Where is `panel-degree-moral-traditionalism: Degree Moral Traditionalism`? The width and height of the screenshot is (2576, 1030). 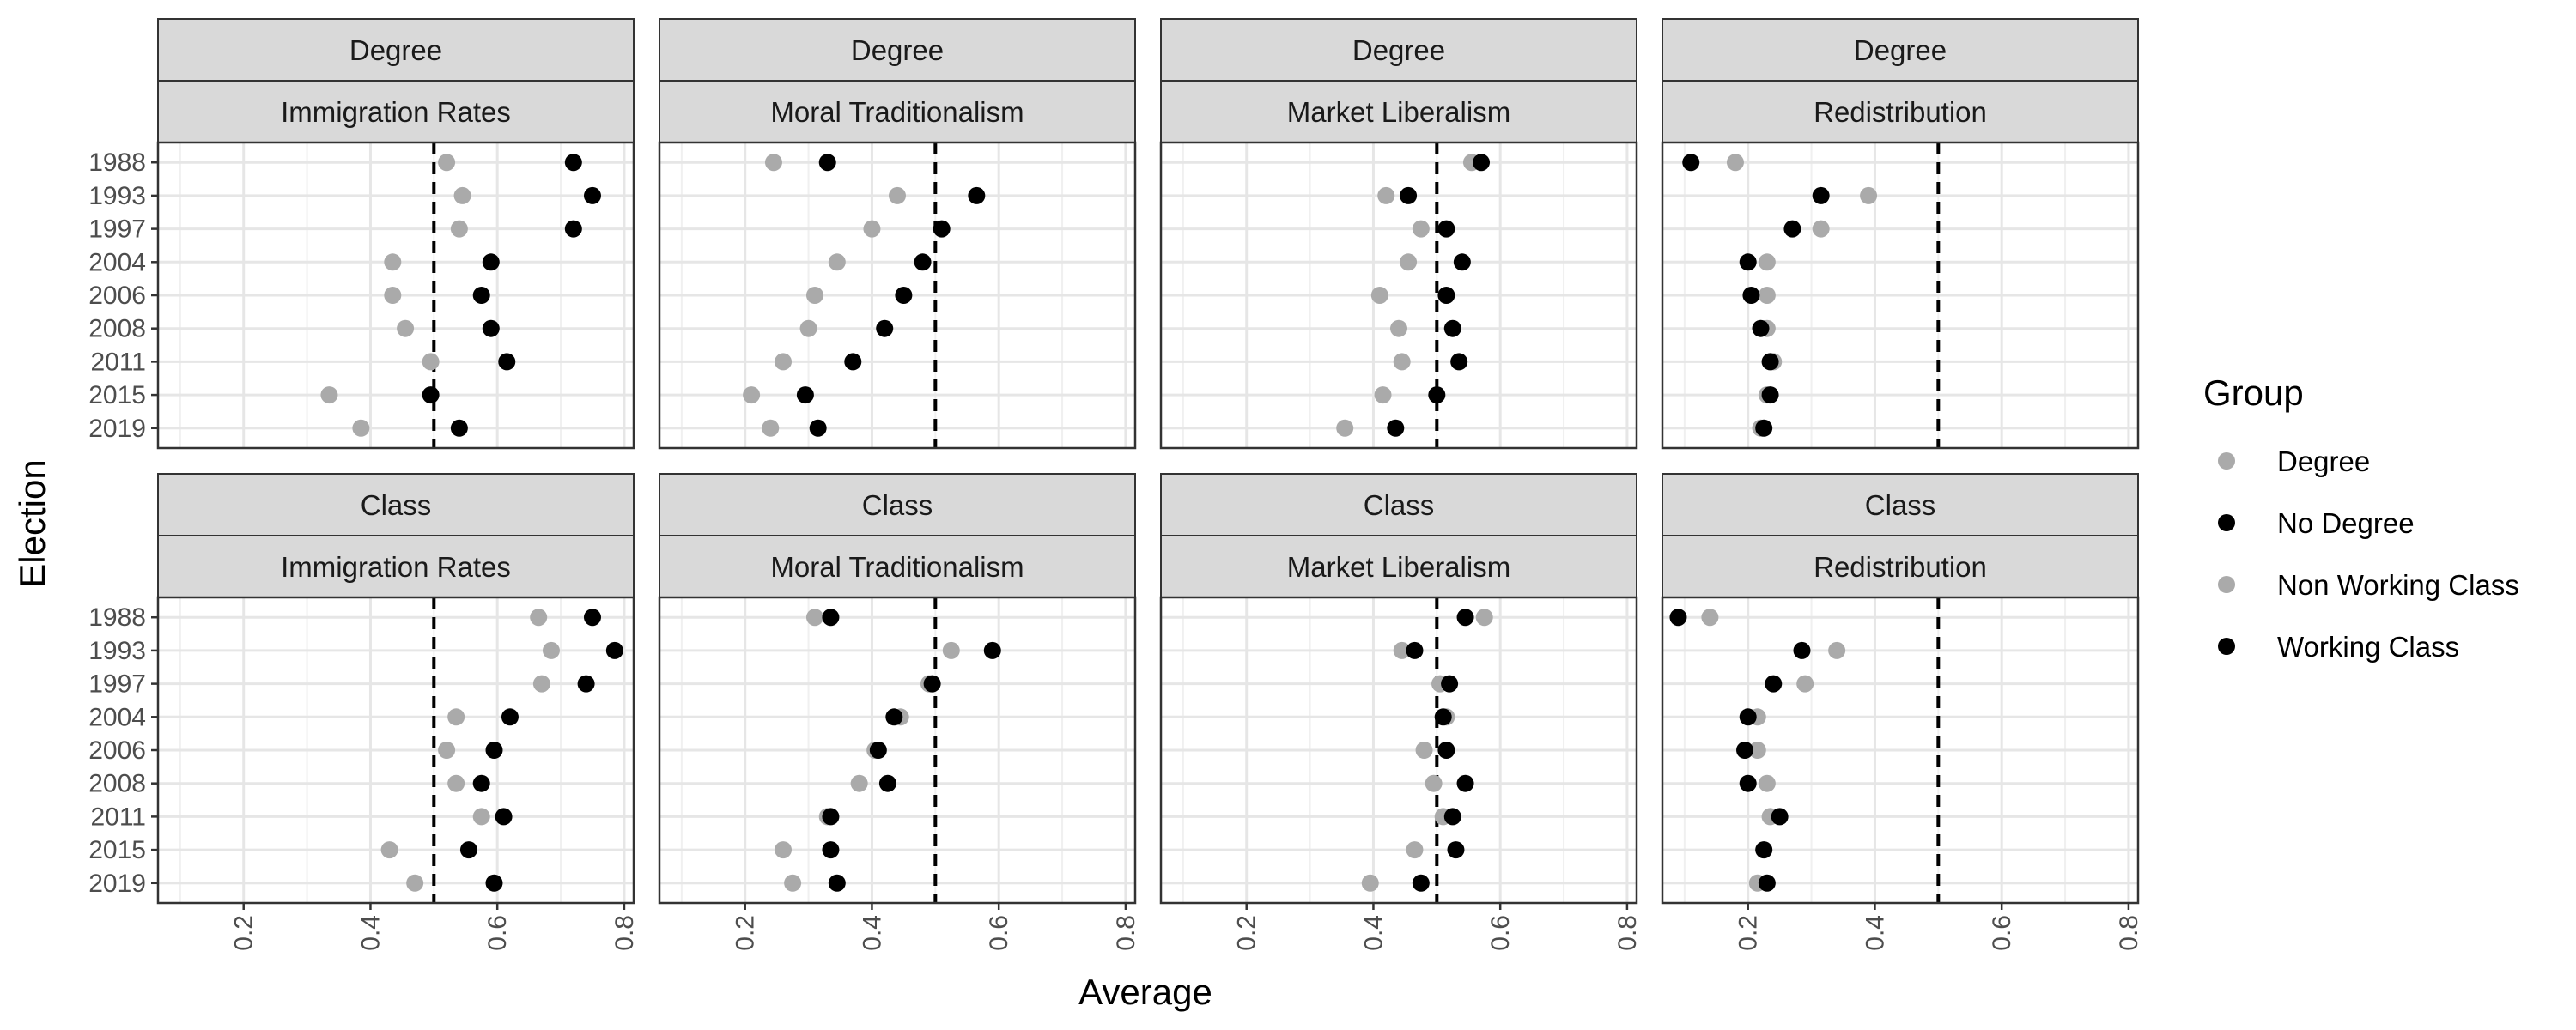
panel-degree-moral-traditionalism: Degree Moral Traditionalism is located at coordinates (897, 234).